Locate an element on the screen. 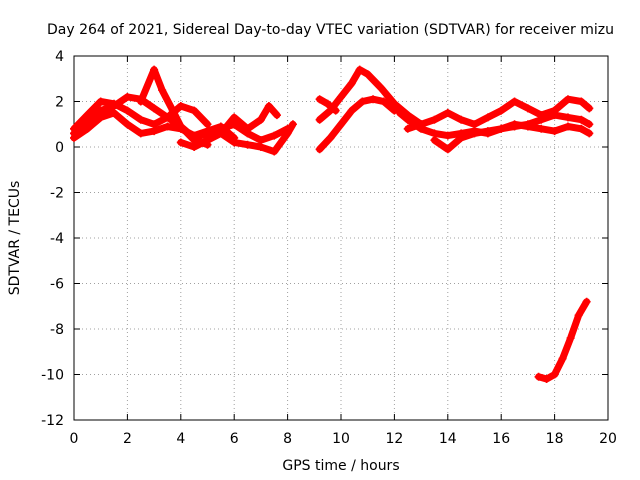 This screenshot has width=640, height=480. x-tick-label: 14 is located at coordinates (448, 439).